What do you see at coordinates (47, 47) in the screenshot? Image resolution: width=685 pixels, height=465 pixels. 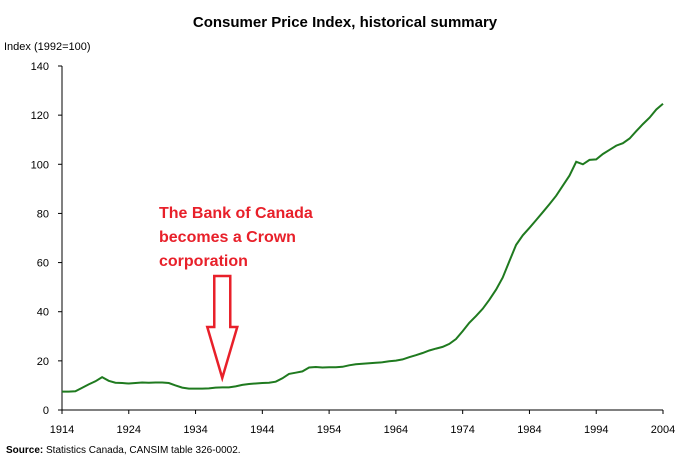 I see `y-axis-unit-label: Index (1992=100)` at bounding box center [47, 47].